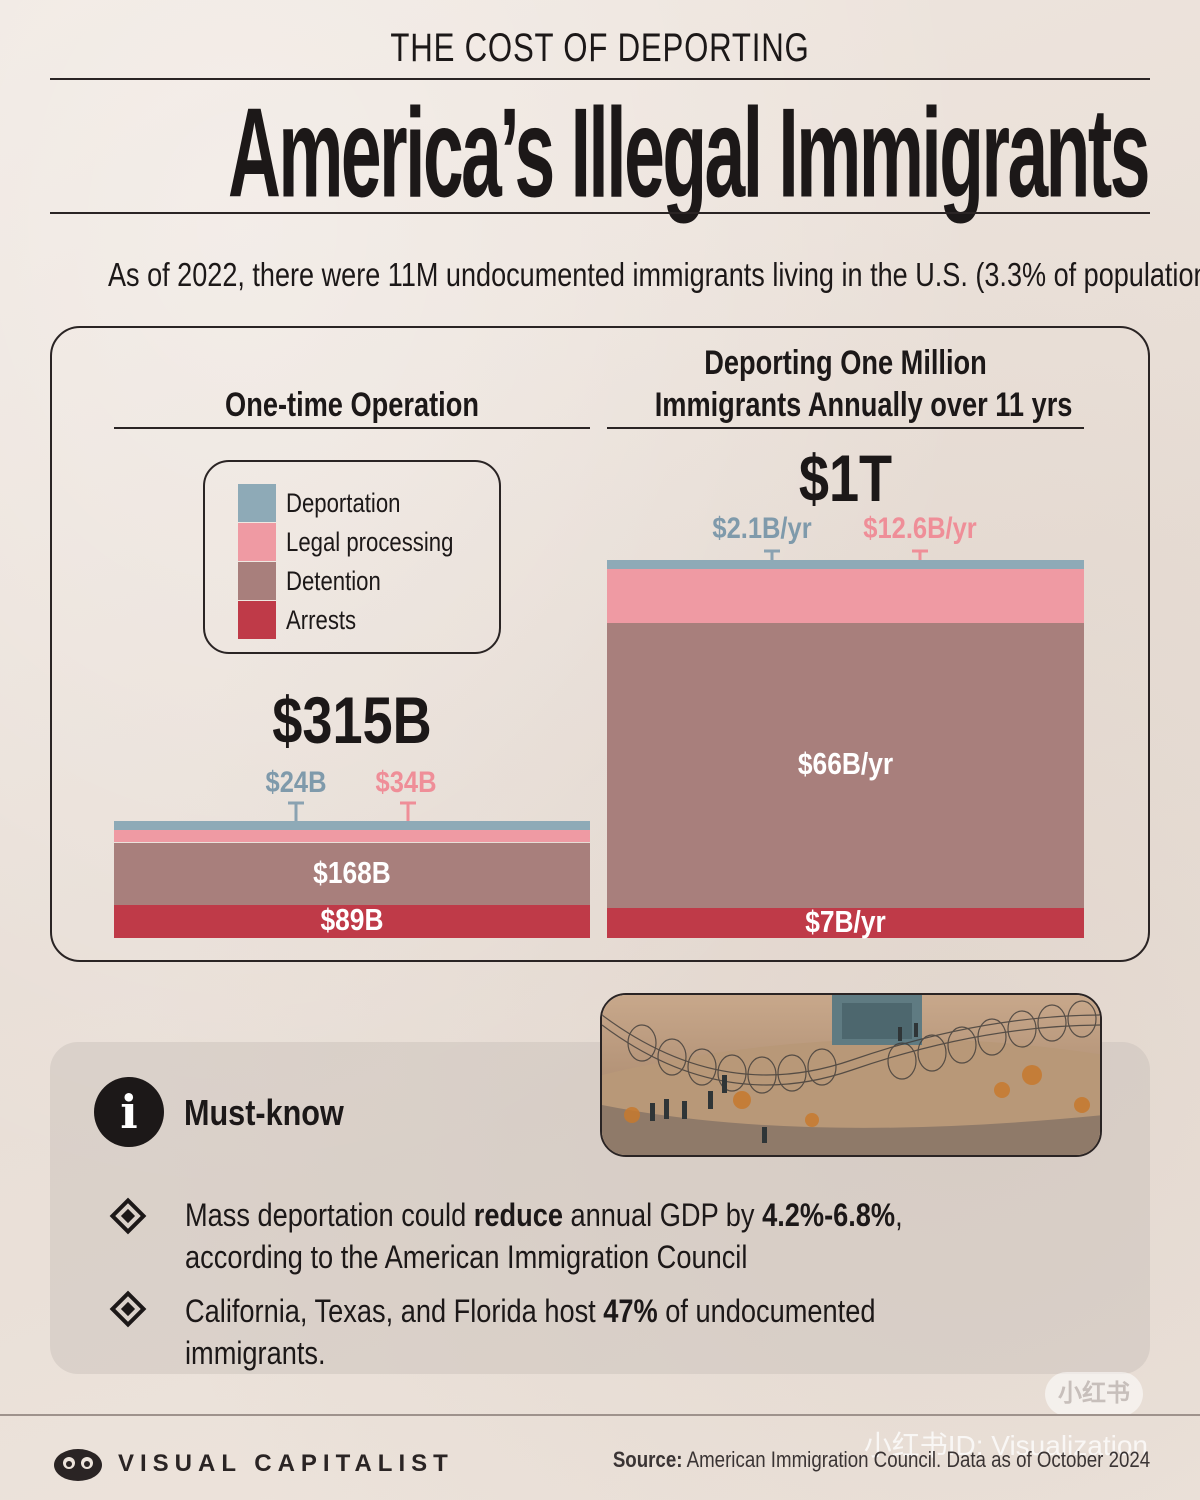  I want to click on legend-label-arrests: Arrests, so click(321, 620).